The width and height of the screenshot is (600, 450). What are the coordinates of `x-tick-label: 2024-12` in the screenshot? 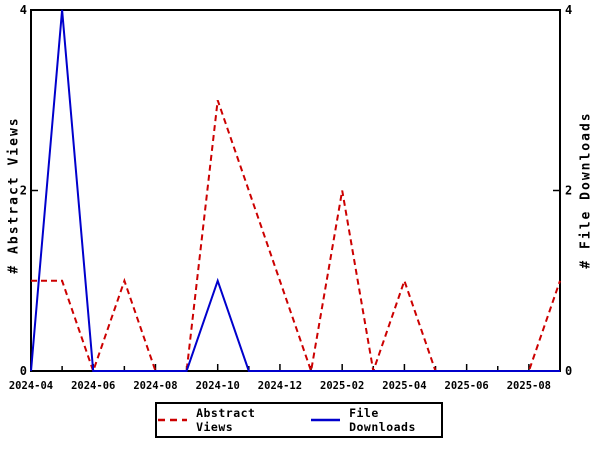 It's located at (280, 386).